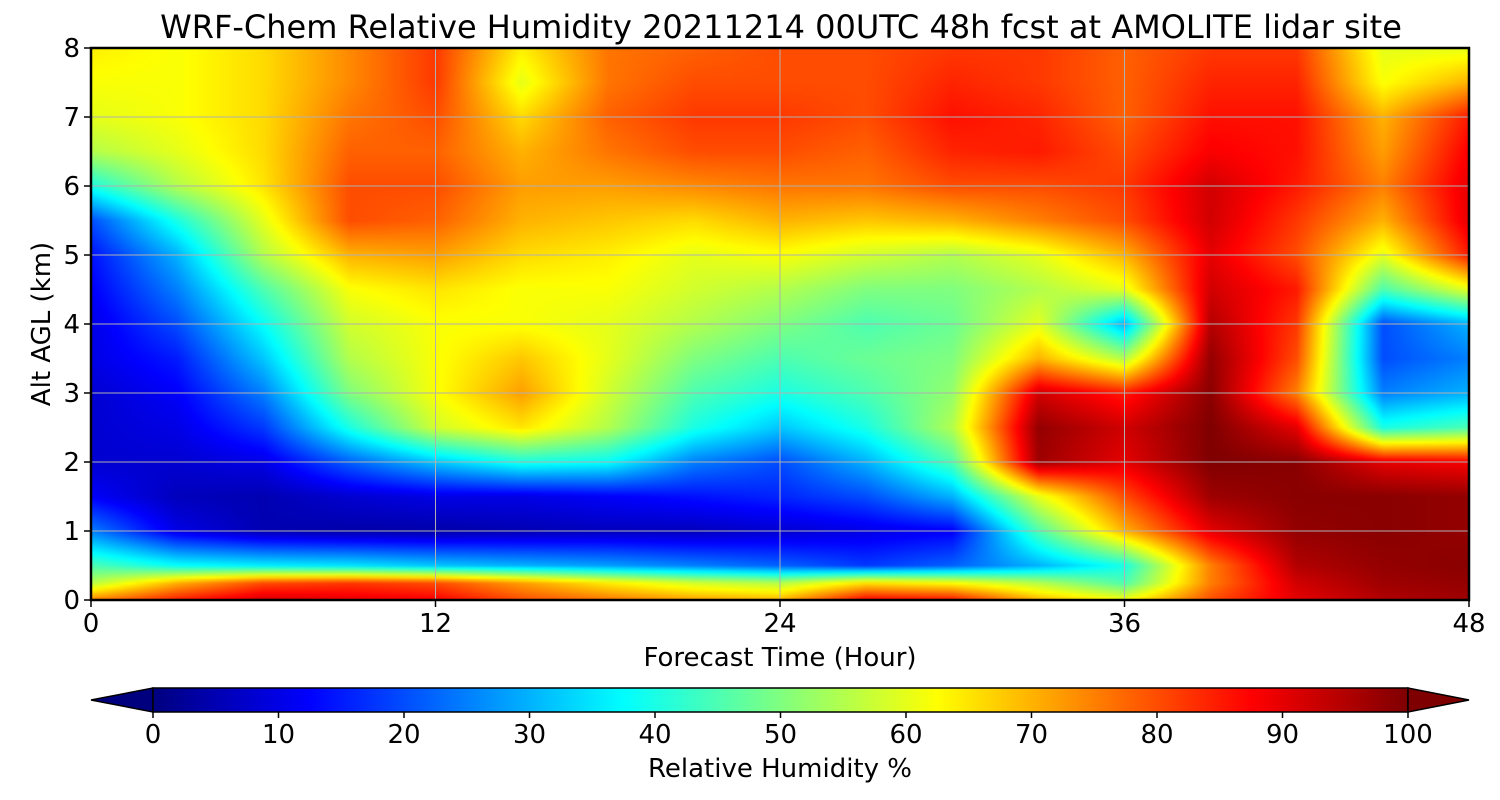 This screenshot has width=1500, height=800. I want to click on colorbar-tick-label: 50, so click(780, 735).